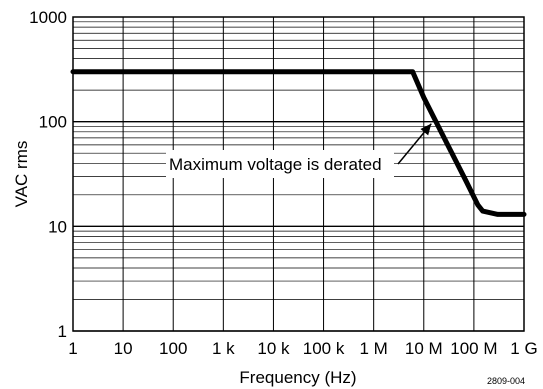  What do you see at coordinates (273, 348) in the screenshot?
I see `x-tick-label: 10 k` at bounding box center [273, 348].